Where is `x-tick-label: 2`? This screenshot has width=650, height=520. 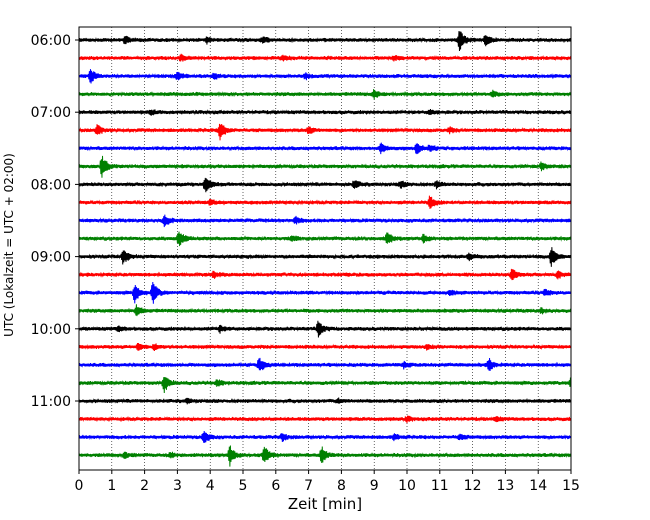
x-tick-label: 2 is located at coordinates (144, 486).